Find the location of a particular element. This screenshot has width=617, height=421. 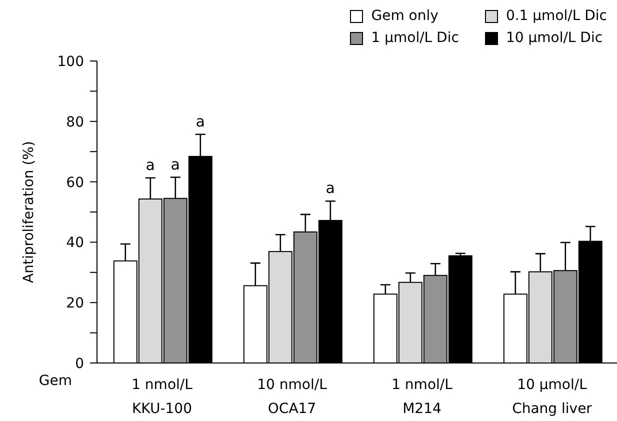

y-axis-title: Antiproliferation (%) is located at coordinates (28, 212).